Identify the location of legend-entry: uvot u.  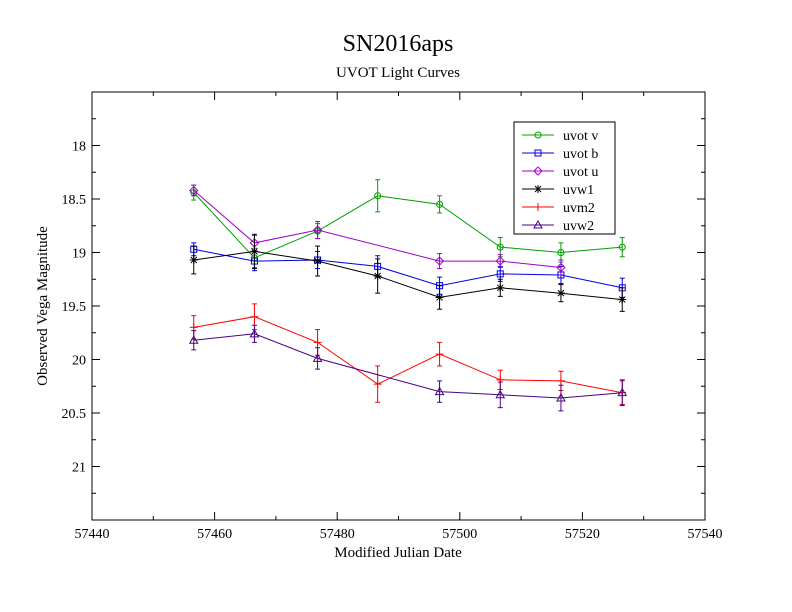
(560, 172).